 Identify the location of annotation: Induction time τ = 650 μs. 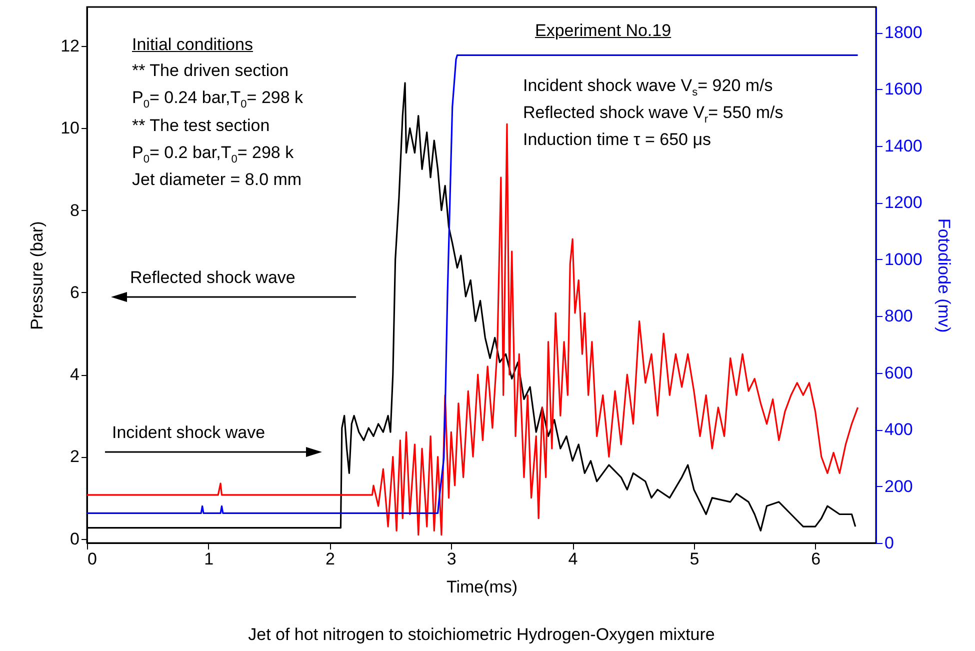
(617, 139).